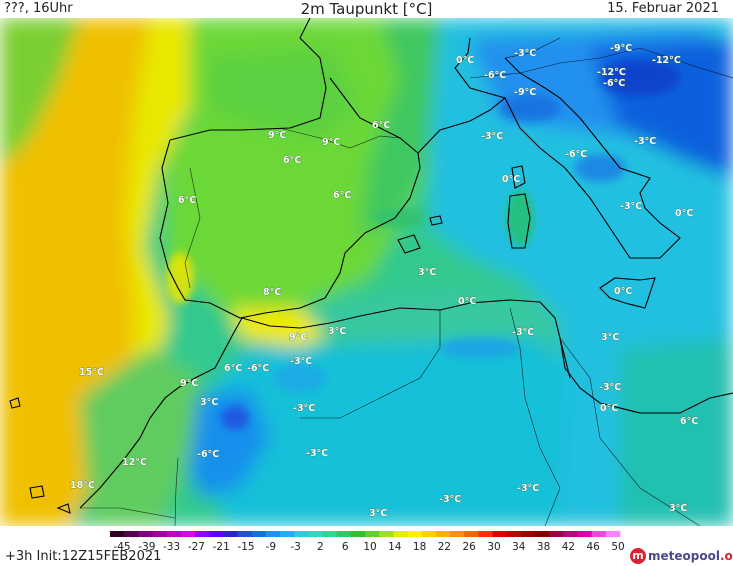 This screenshot has height=566, width=733. What do you see at coordinates (395, 547) in the screenshot?
I see `colorbar-tick-label: 14` at bounding box center [395, 547].